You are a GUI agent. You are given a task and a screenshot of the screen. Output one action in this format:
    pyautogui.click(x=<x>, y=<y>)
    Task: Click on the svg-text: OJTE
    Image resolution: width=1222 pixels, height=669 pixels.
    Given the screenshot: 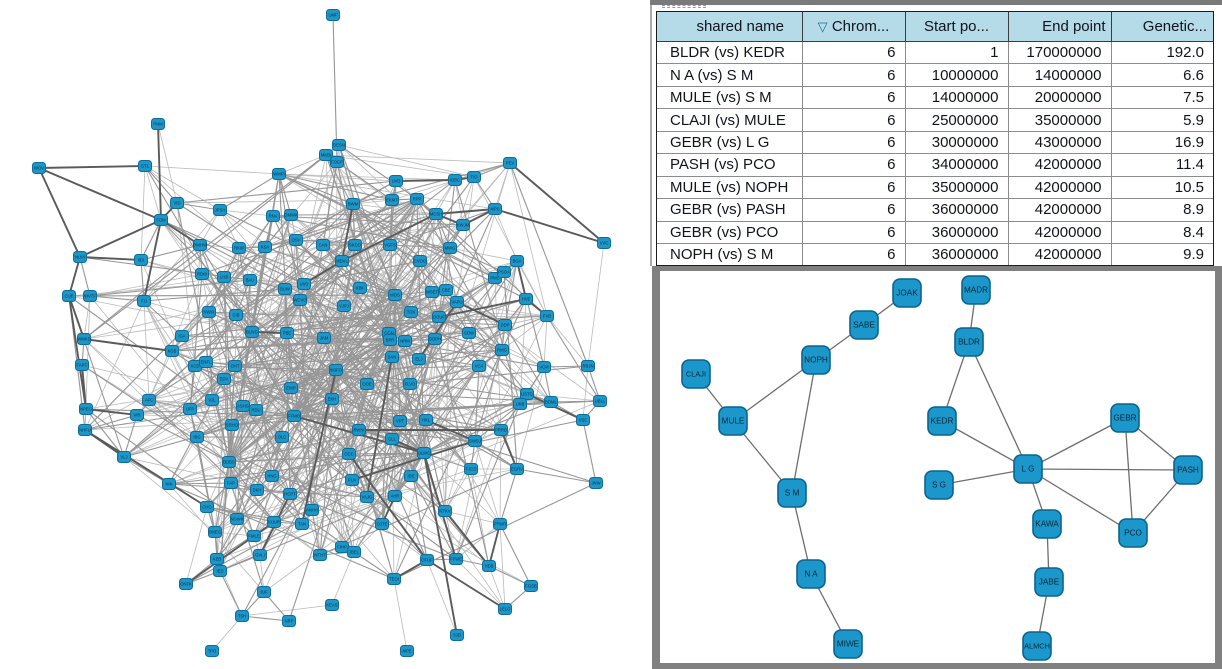 What is the action you would take?
    pyautogui.click(x=382, y=524)
    